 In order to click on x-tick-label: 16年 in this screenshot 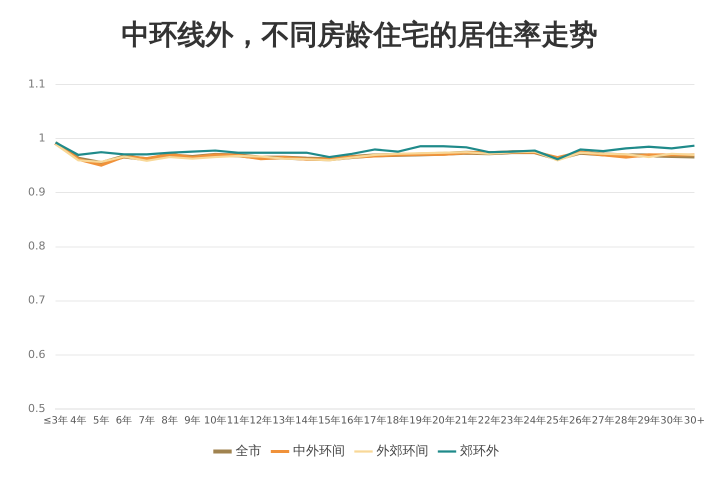, I will do `click(352, 420)`.